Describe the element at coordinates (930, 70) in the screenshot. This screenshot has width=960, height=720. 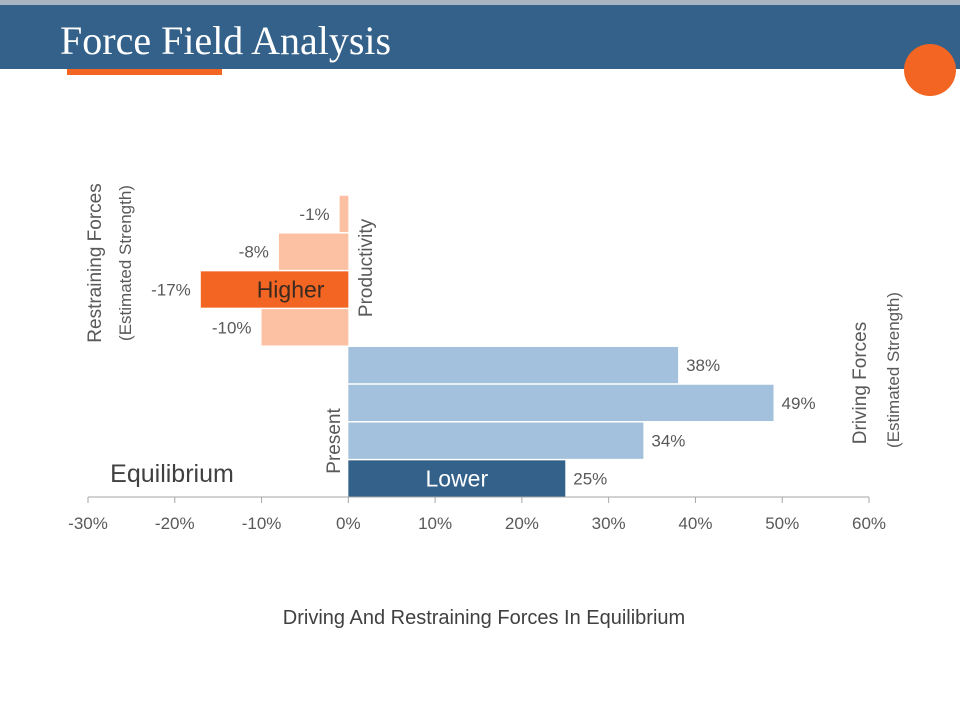
I see `accent-circle` at that location.